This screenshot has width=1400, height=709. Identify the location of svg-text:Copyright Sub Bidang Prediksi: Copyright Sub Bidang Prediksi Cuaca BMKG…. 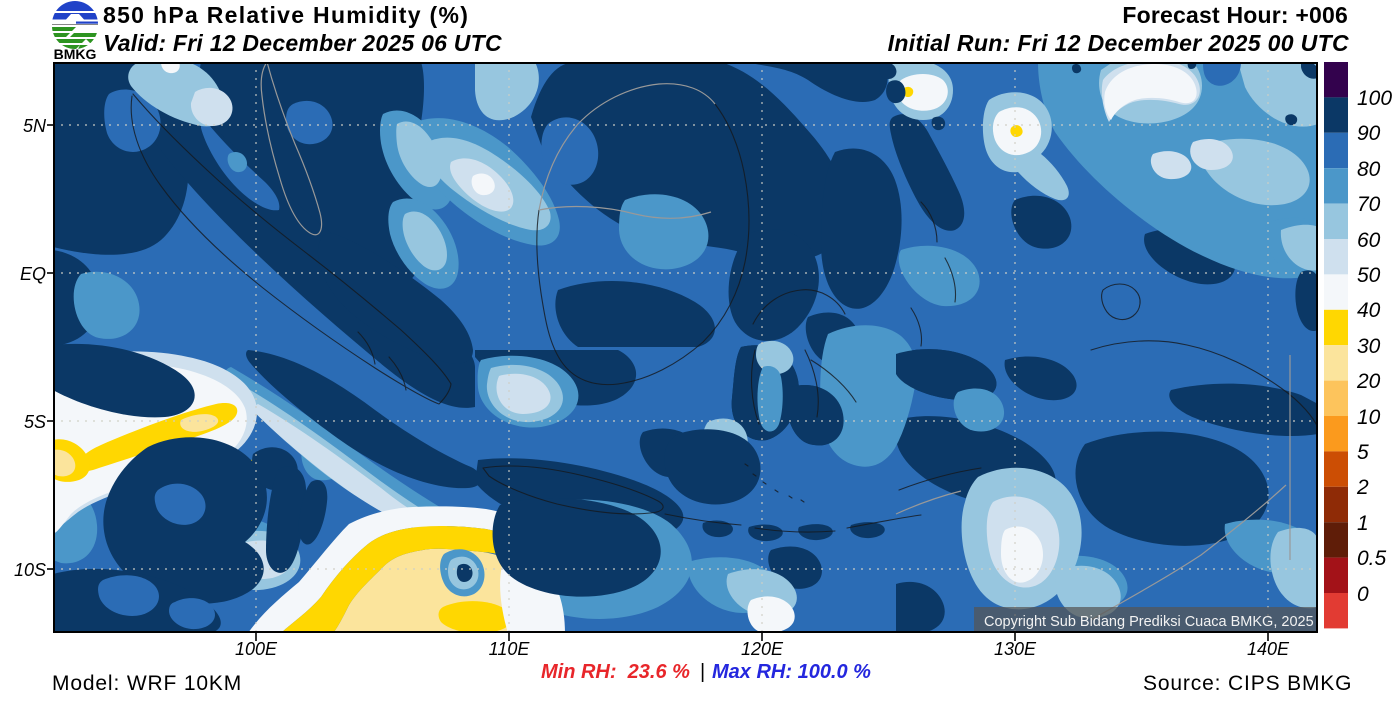
(1149, 622).